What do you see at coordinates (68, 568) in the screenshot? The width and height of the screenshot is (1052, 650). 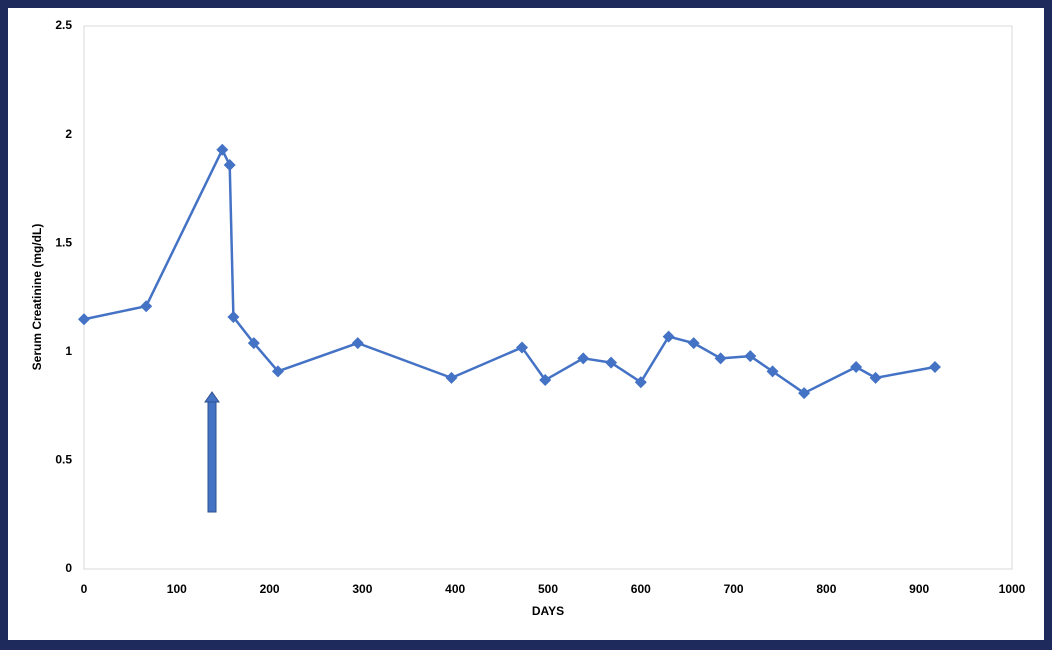 I see `y-tick-label: 0` at bounding box center [68, 568].